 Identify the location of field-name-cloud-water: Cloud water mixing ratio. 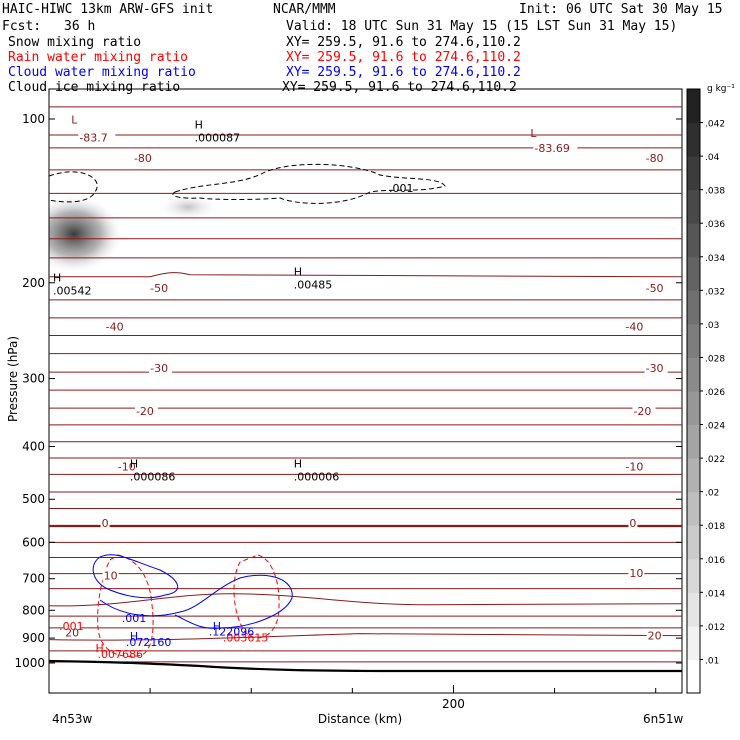
(102, 72).